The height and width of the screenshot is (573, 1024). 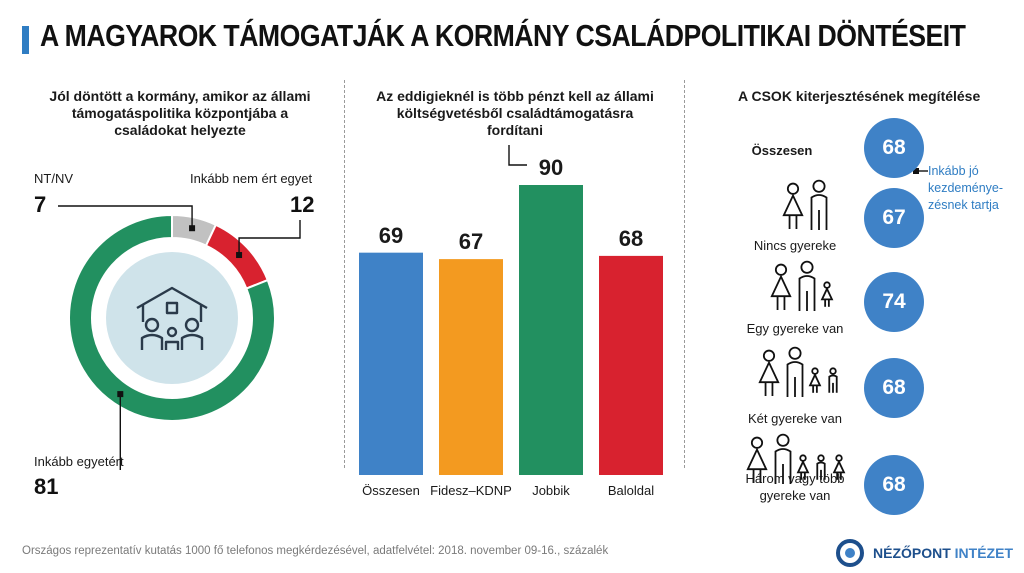 I want to click on bar-value-label: 69, so click(x=391, y=235).